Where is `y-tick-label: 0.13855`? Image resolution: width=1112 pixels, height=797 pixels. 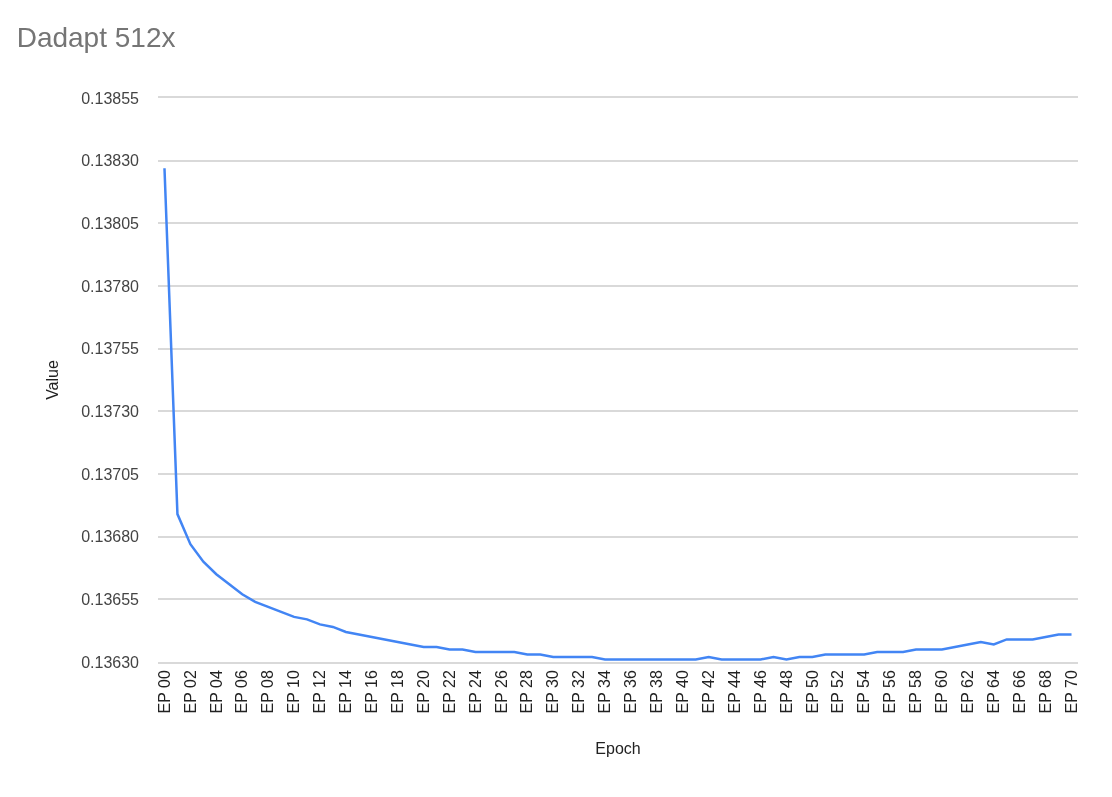
y-tick-label: 0.13855 is located at coordinates (110, 98).